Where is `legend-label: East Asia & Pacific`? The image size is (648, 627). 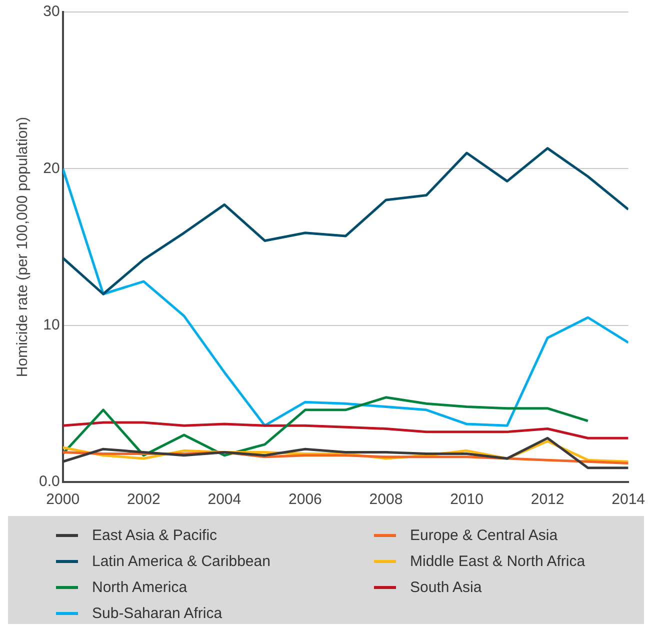 legend-label: East Asia & Pacific is located at coordinates (155, 535).